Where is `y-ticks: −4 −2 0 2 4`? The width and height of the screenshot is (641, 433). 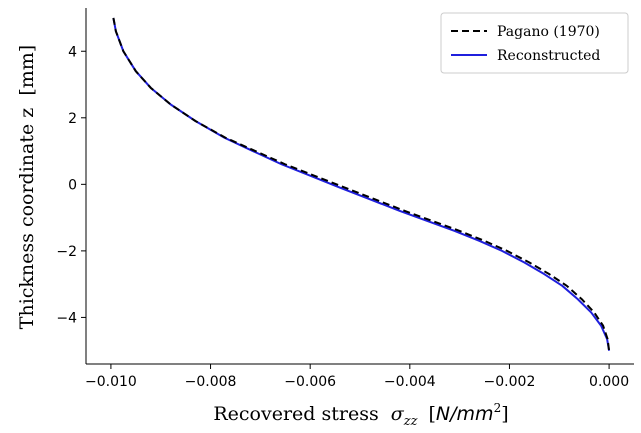 y-ticks: −4 −2 0 2 4 is located at coordinates (71, 185).